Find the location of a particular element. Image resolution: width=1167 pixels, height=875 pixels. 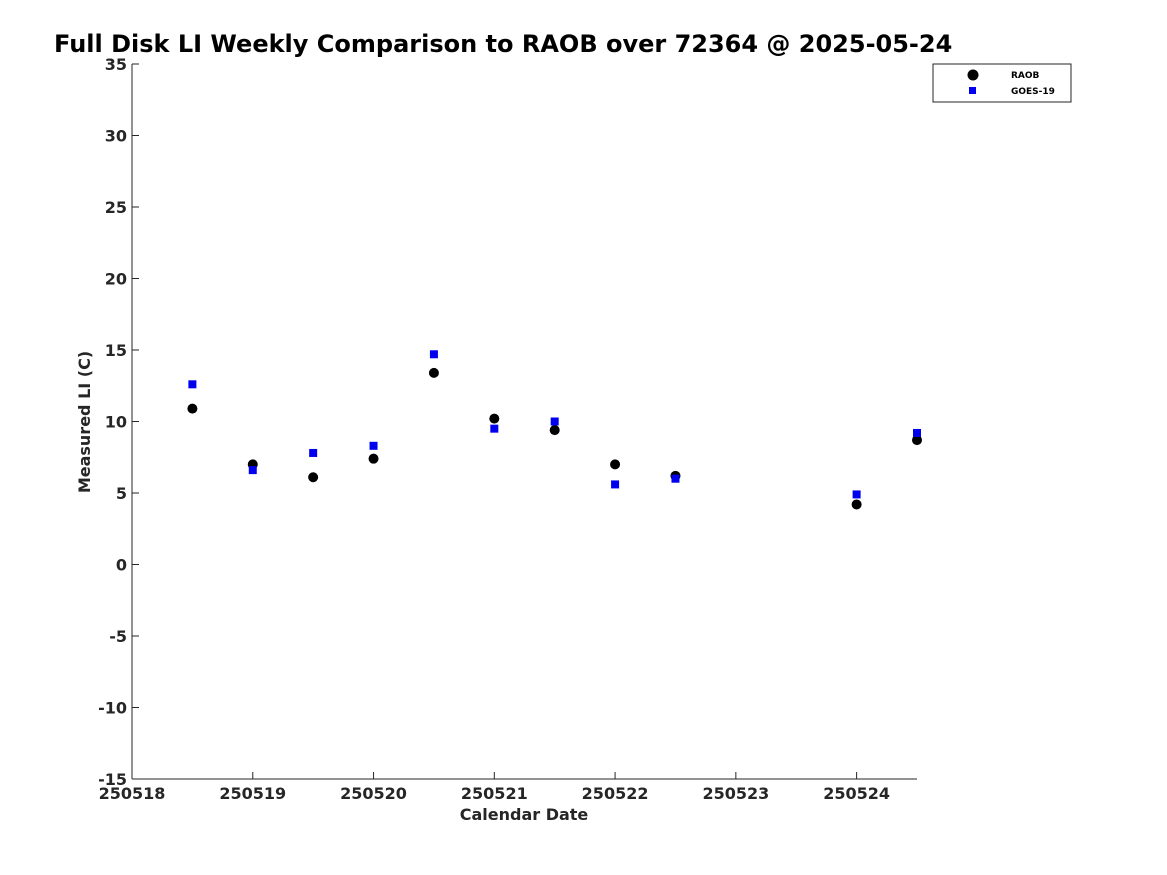

y-tick-label: 20 is located at coordinates (116, 279).